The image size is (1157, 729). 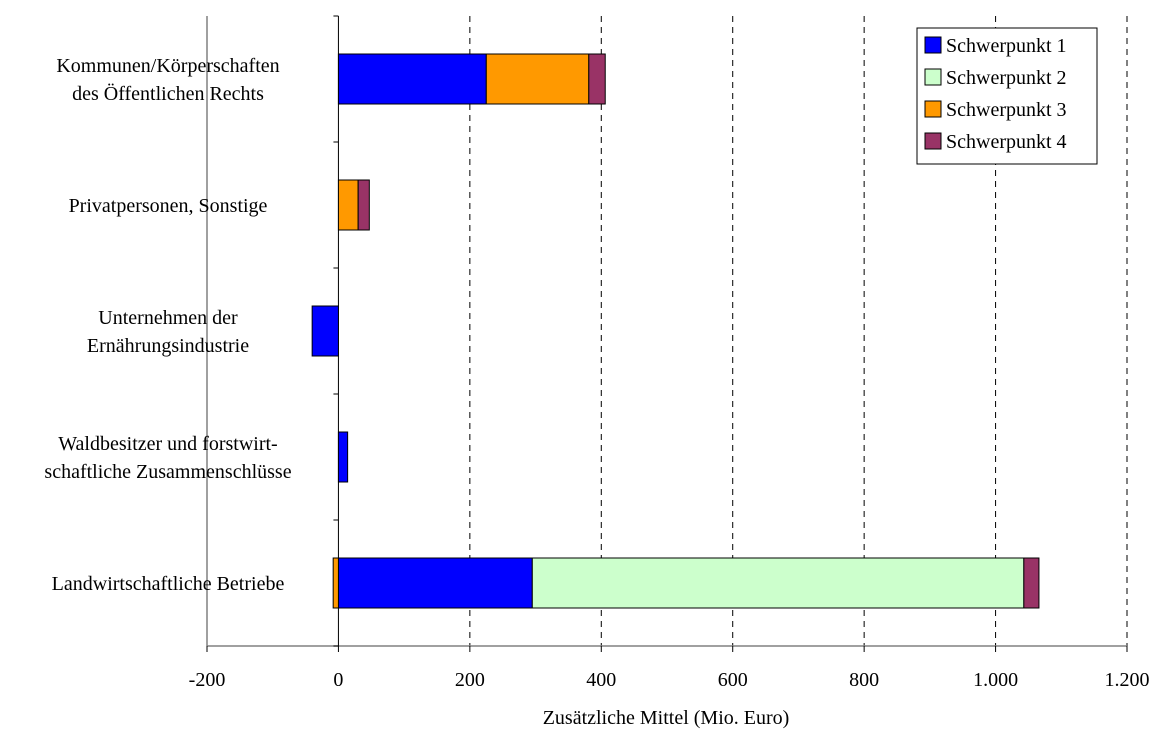 I want to click on category-label: Landwirtschaftliche Betriebe, so click(x=168, y=584).